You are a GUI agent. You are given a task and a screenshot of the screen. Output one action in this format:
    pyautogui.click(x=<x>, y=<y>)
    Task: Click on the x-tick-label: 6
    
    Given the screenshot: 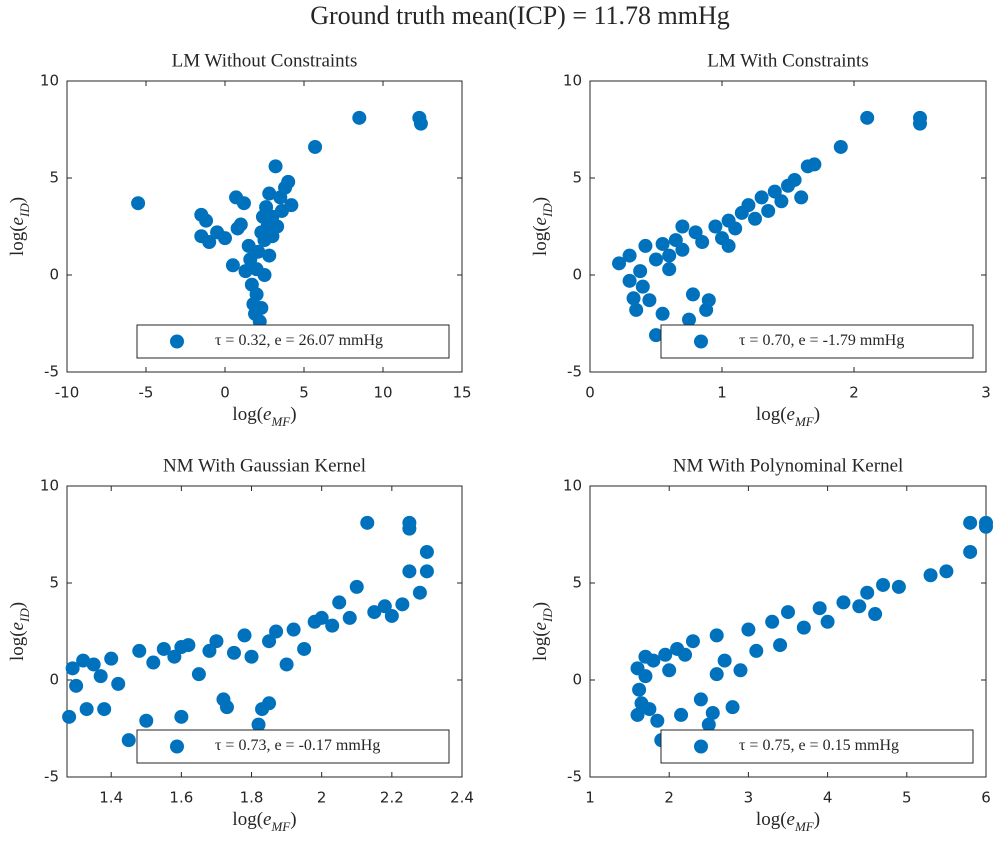 What is the action you would take?
    pyautogui.click(x=986, y=798)
    